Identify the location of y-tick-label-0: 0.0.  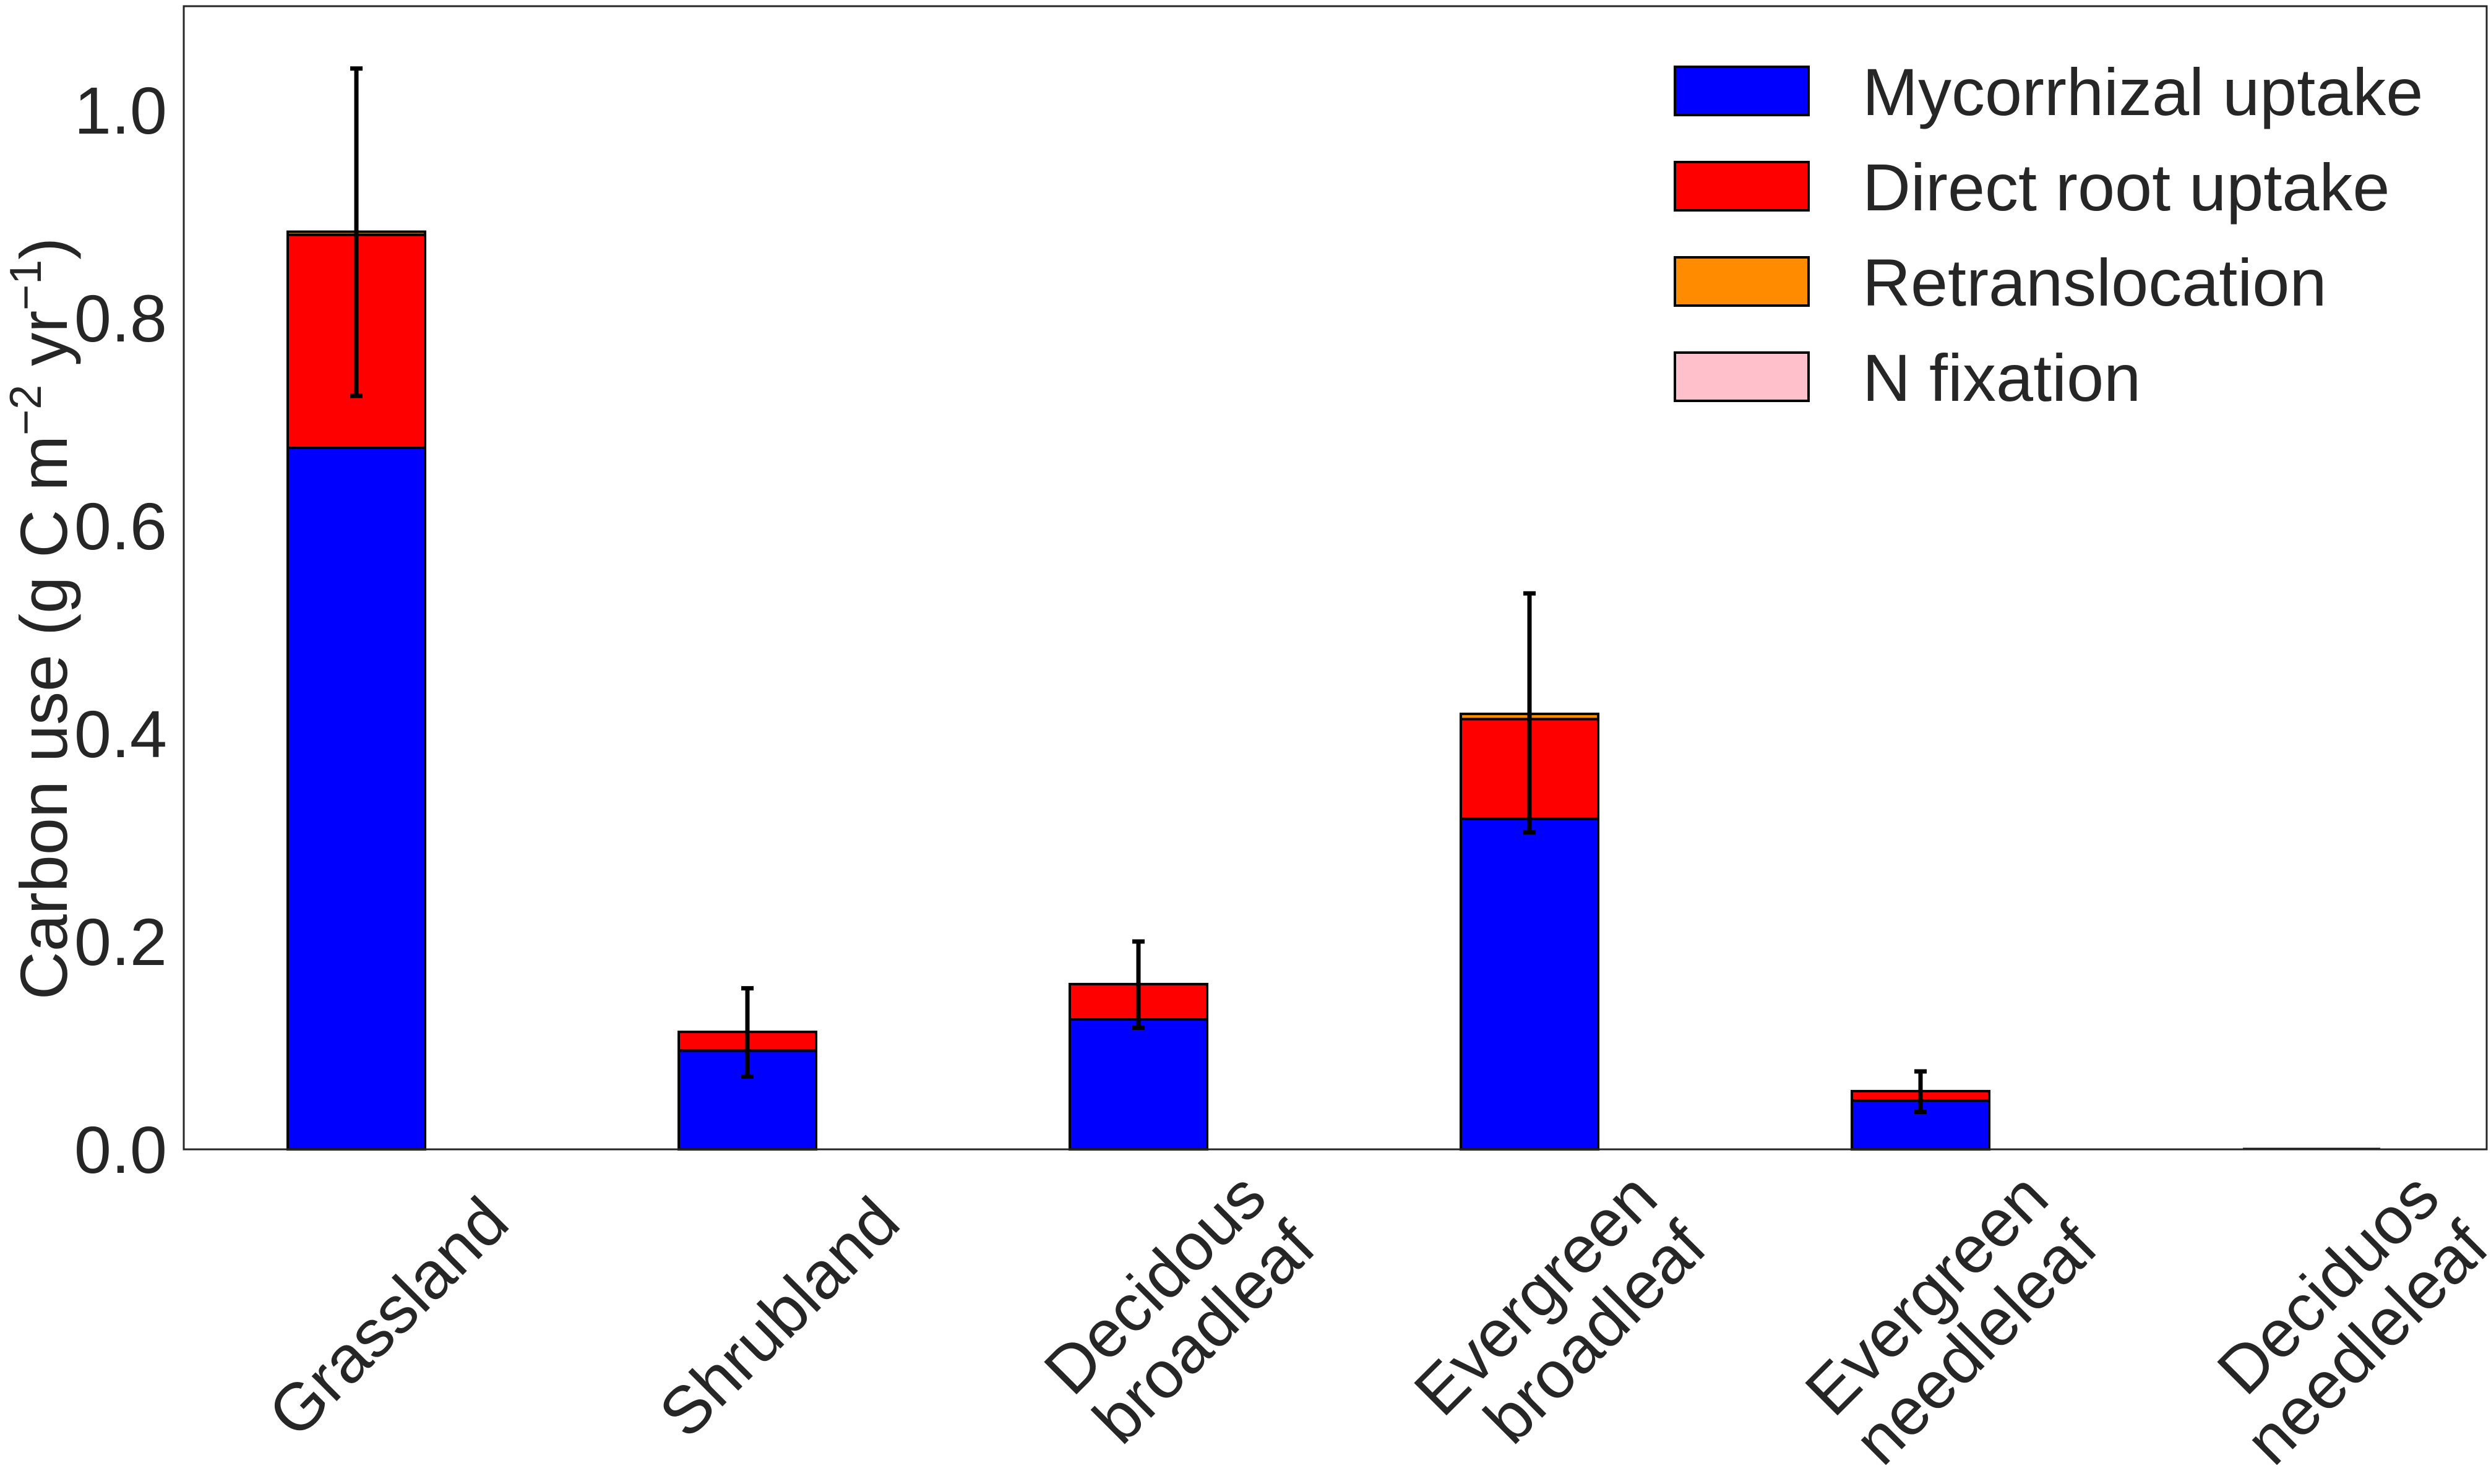
(121, 1149).